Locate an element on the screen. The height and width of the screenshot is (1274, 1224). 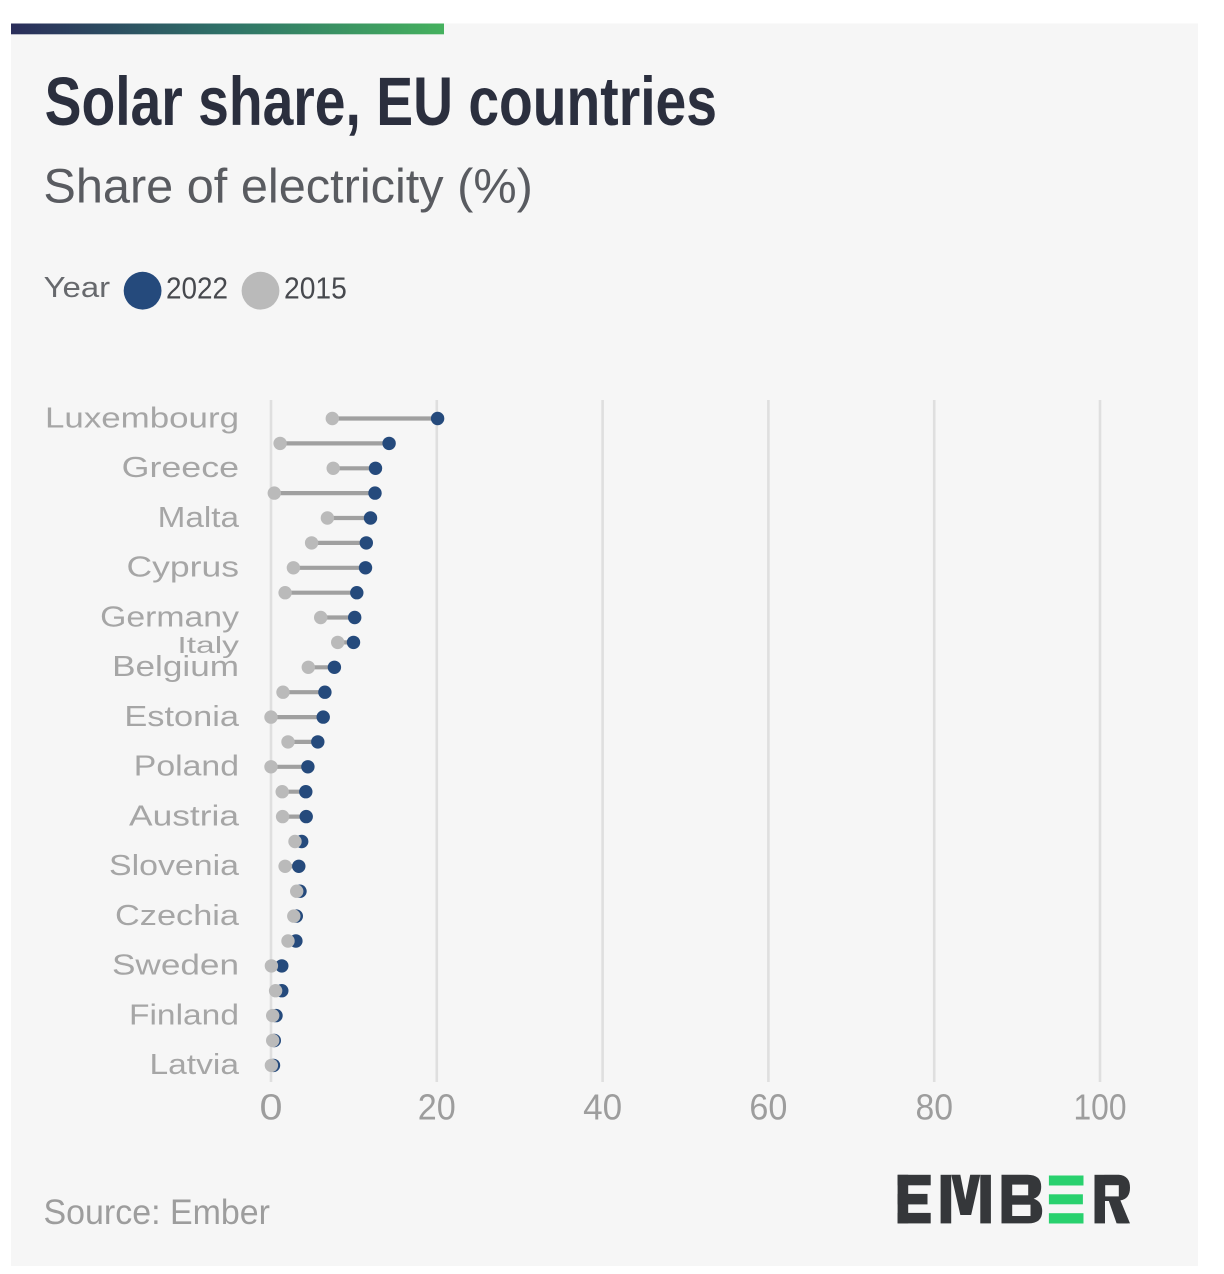
svg-text: Year is located at coordinates (77, 288).